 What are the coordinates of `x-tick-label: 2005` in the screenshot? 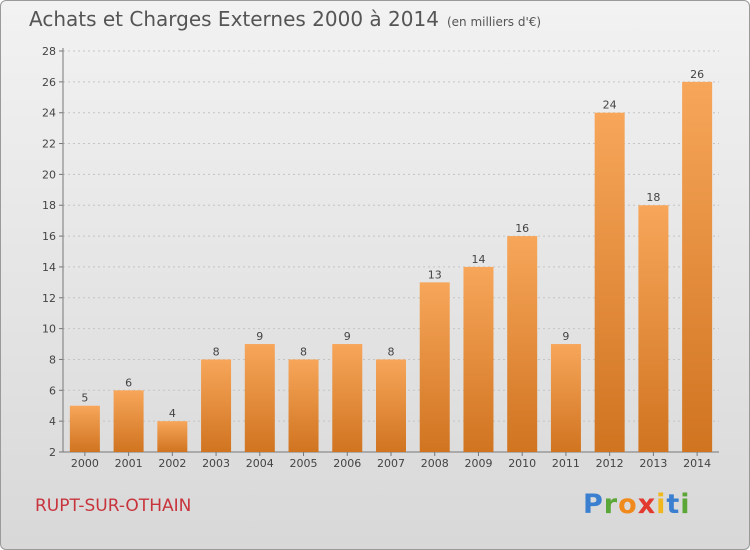 It's located at (304, 463).